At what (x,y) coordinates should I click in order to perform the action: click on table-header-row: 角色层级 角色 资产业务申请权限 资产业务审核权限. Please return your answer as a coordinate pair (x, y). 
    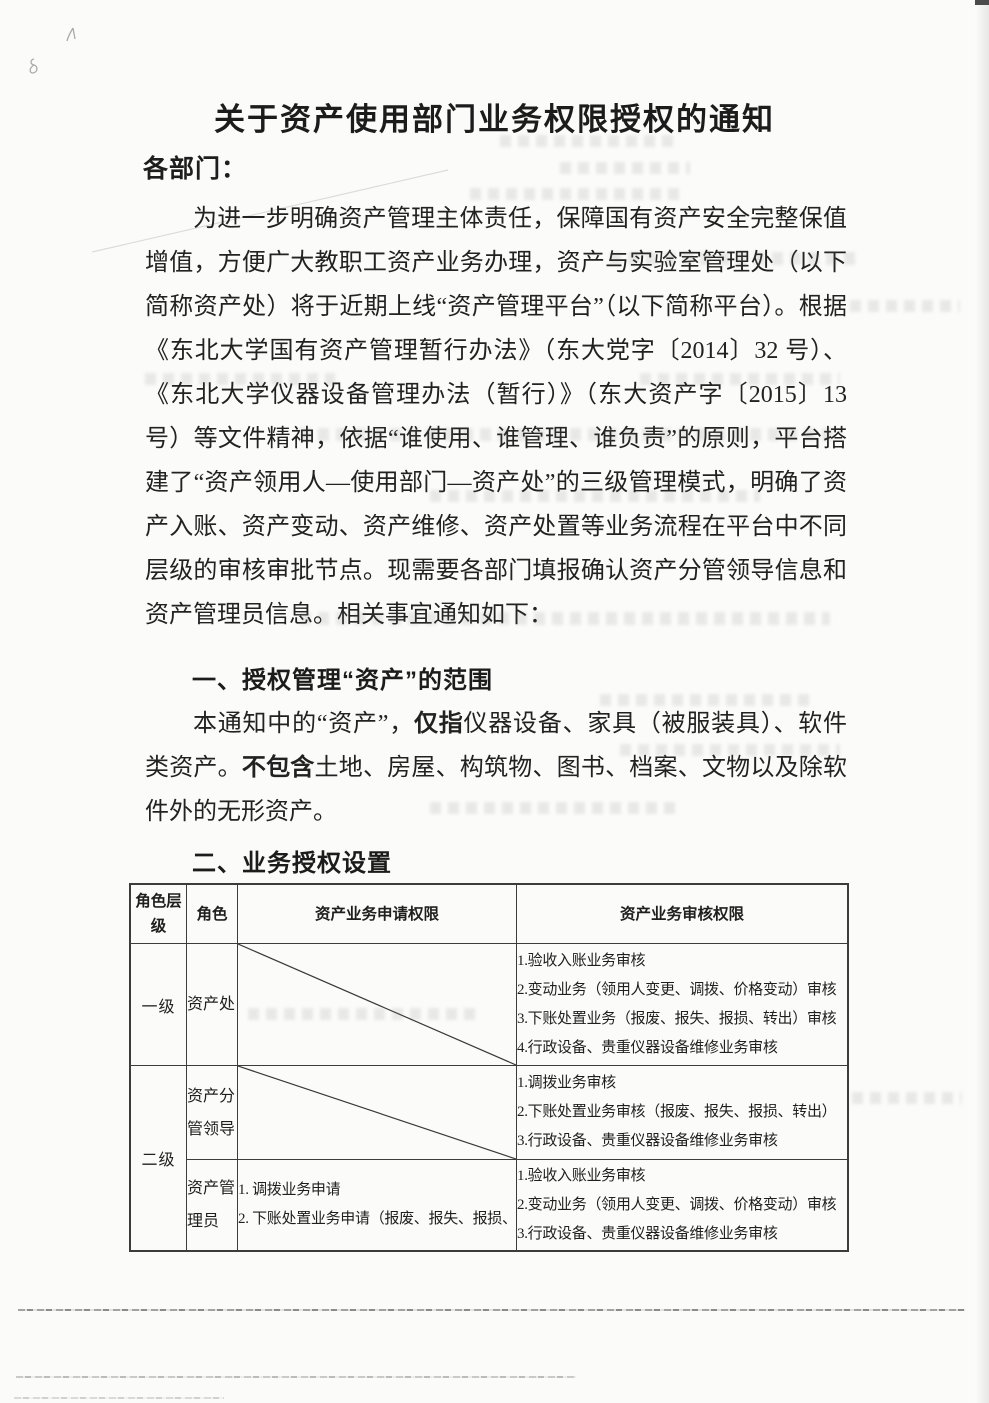
    Looking at the image, I should click on (489, 913).